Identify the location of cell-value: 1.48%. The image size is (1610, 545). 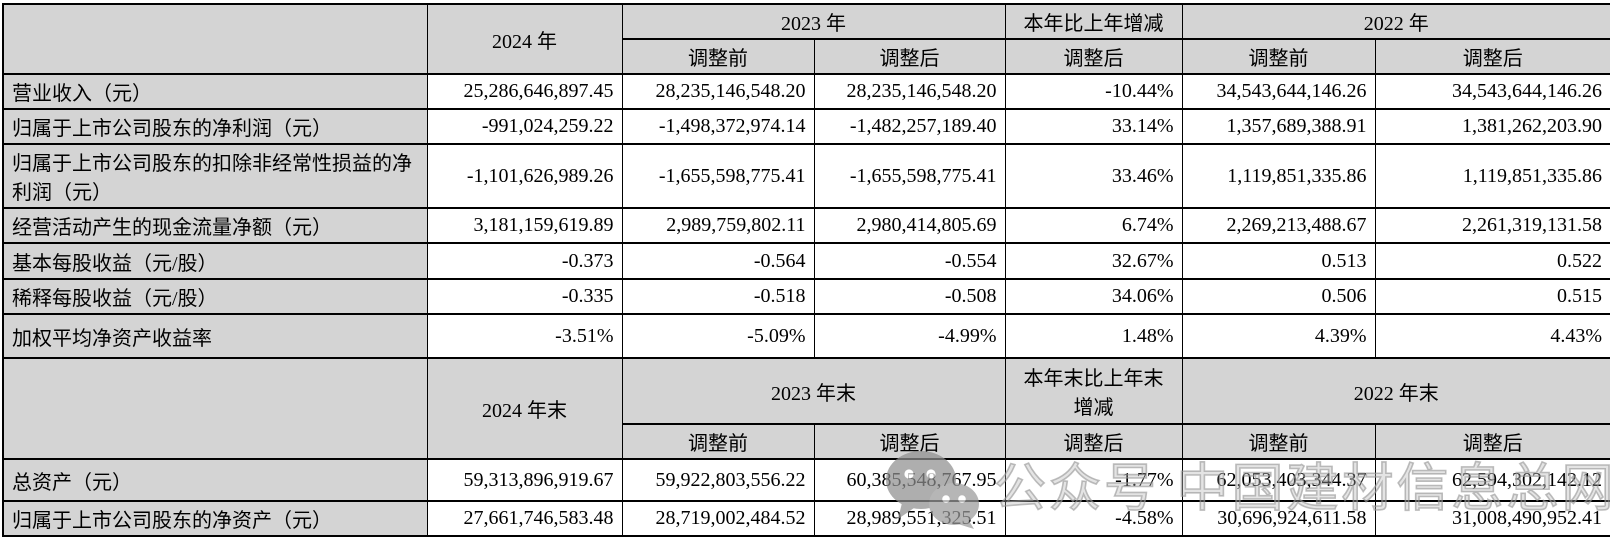
(1093, 336).